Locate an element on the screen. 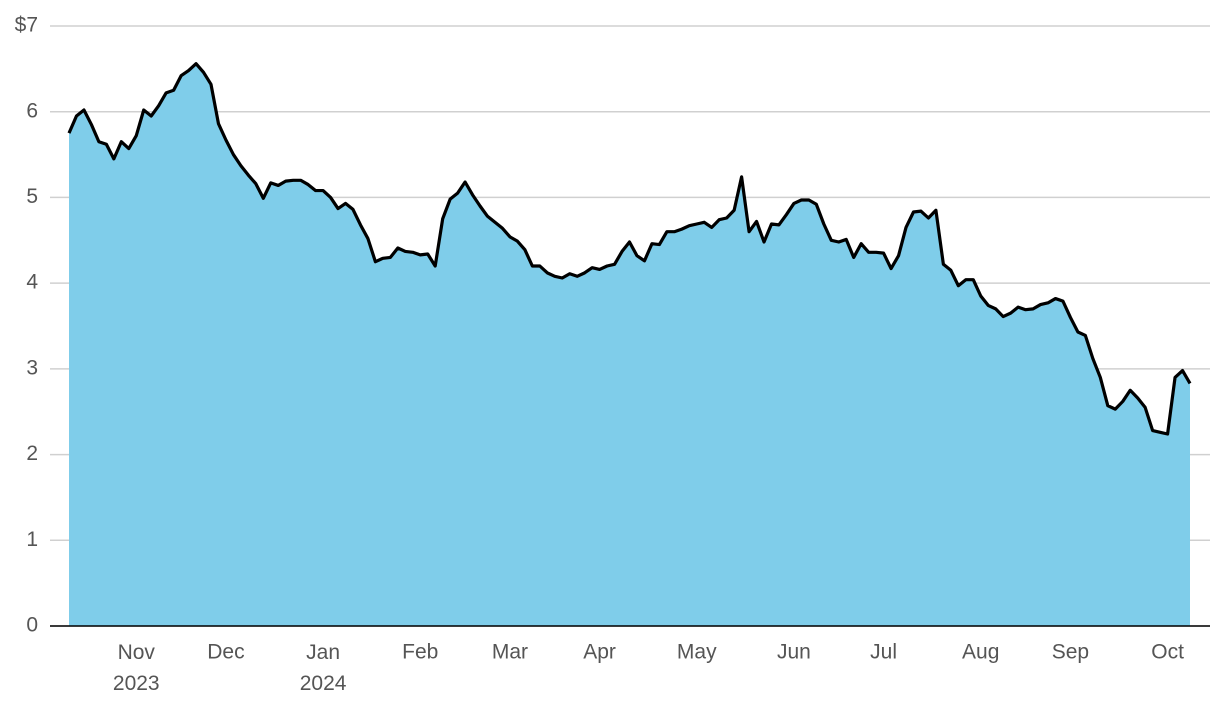 This screenshot has width=1220, height=708. x-tick-label: Aug is located at coordinates (980, 652).